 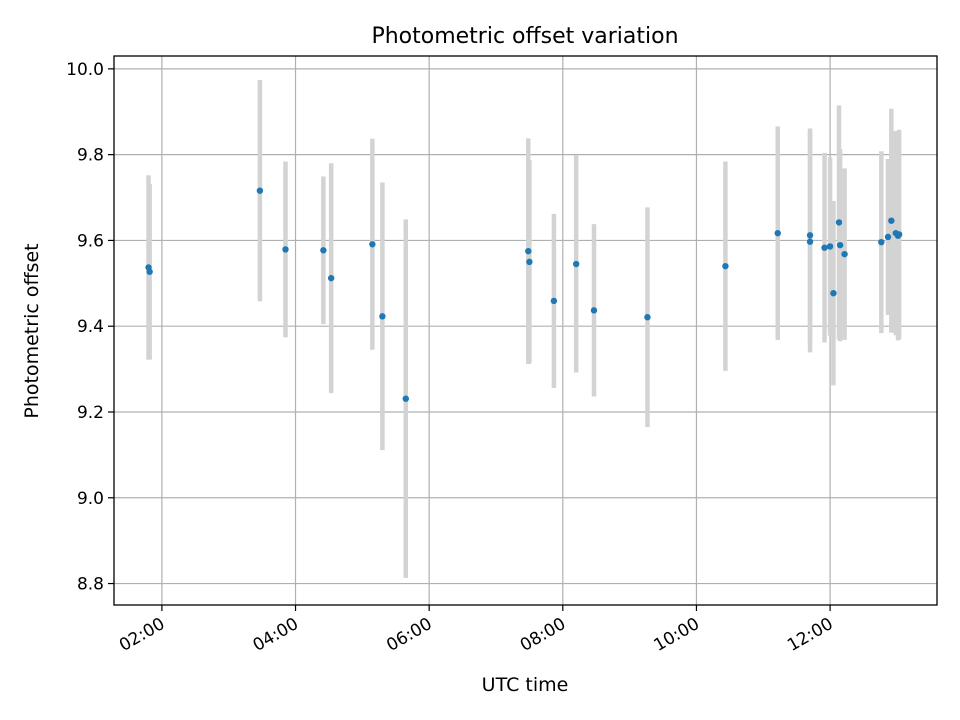 What do you see at coordinates (90, 327) in the screenshot?
I see `y-tick-label: 9.4` at bounding box center [90, 327].